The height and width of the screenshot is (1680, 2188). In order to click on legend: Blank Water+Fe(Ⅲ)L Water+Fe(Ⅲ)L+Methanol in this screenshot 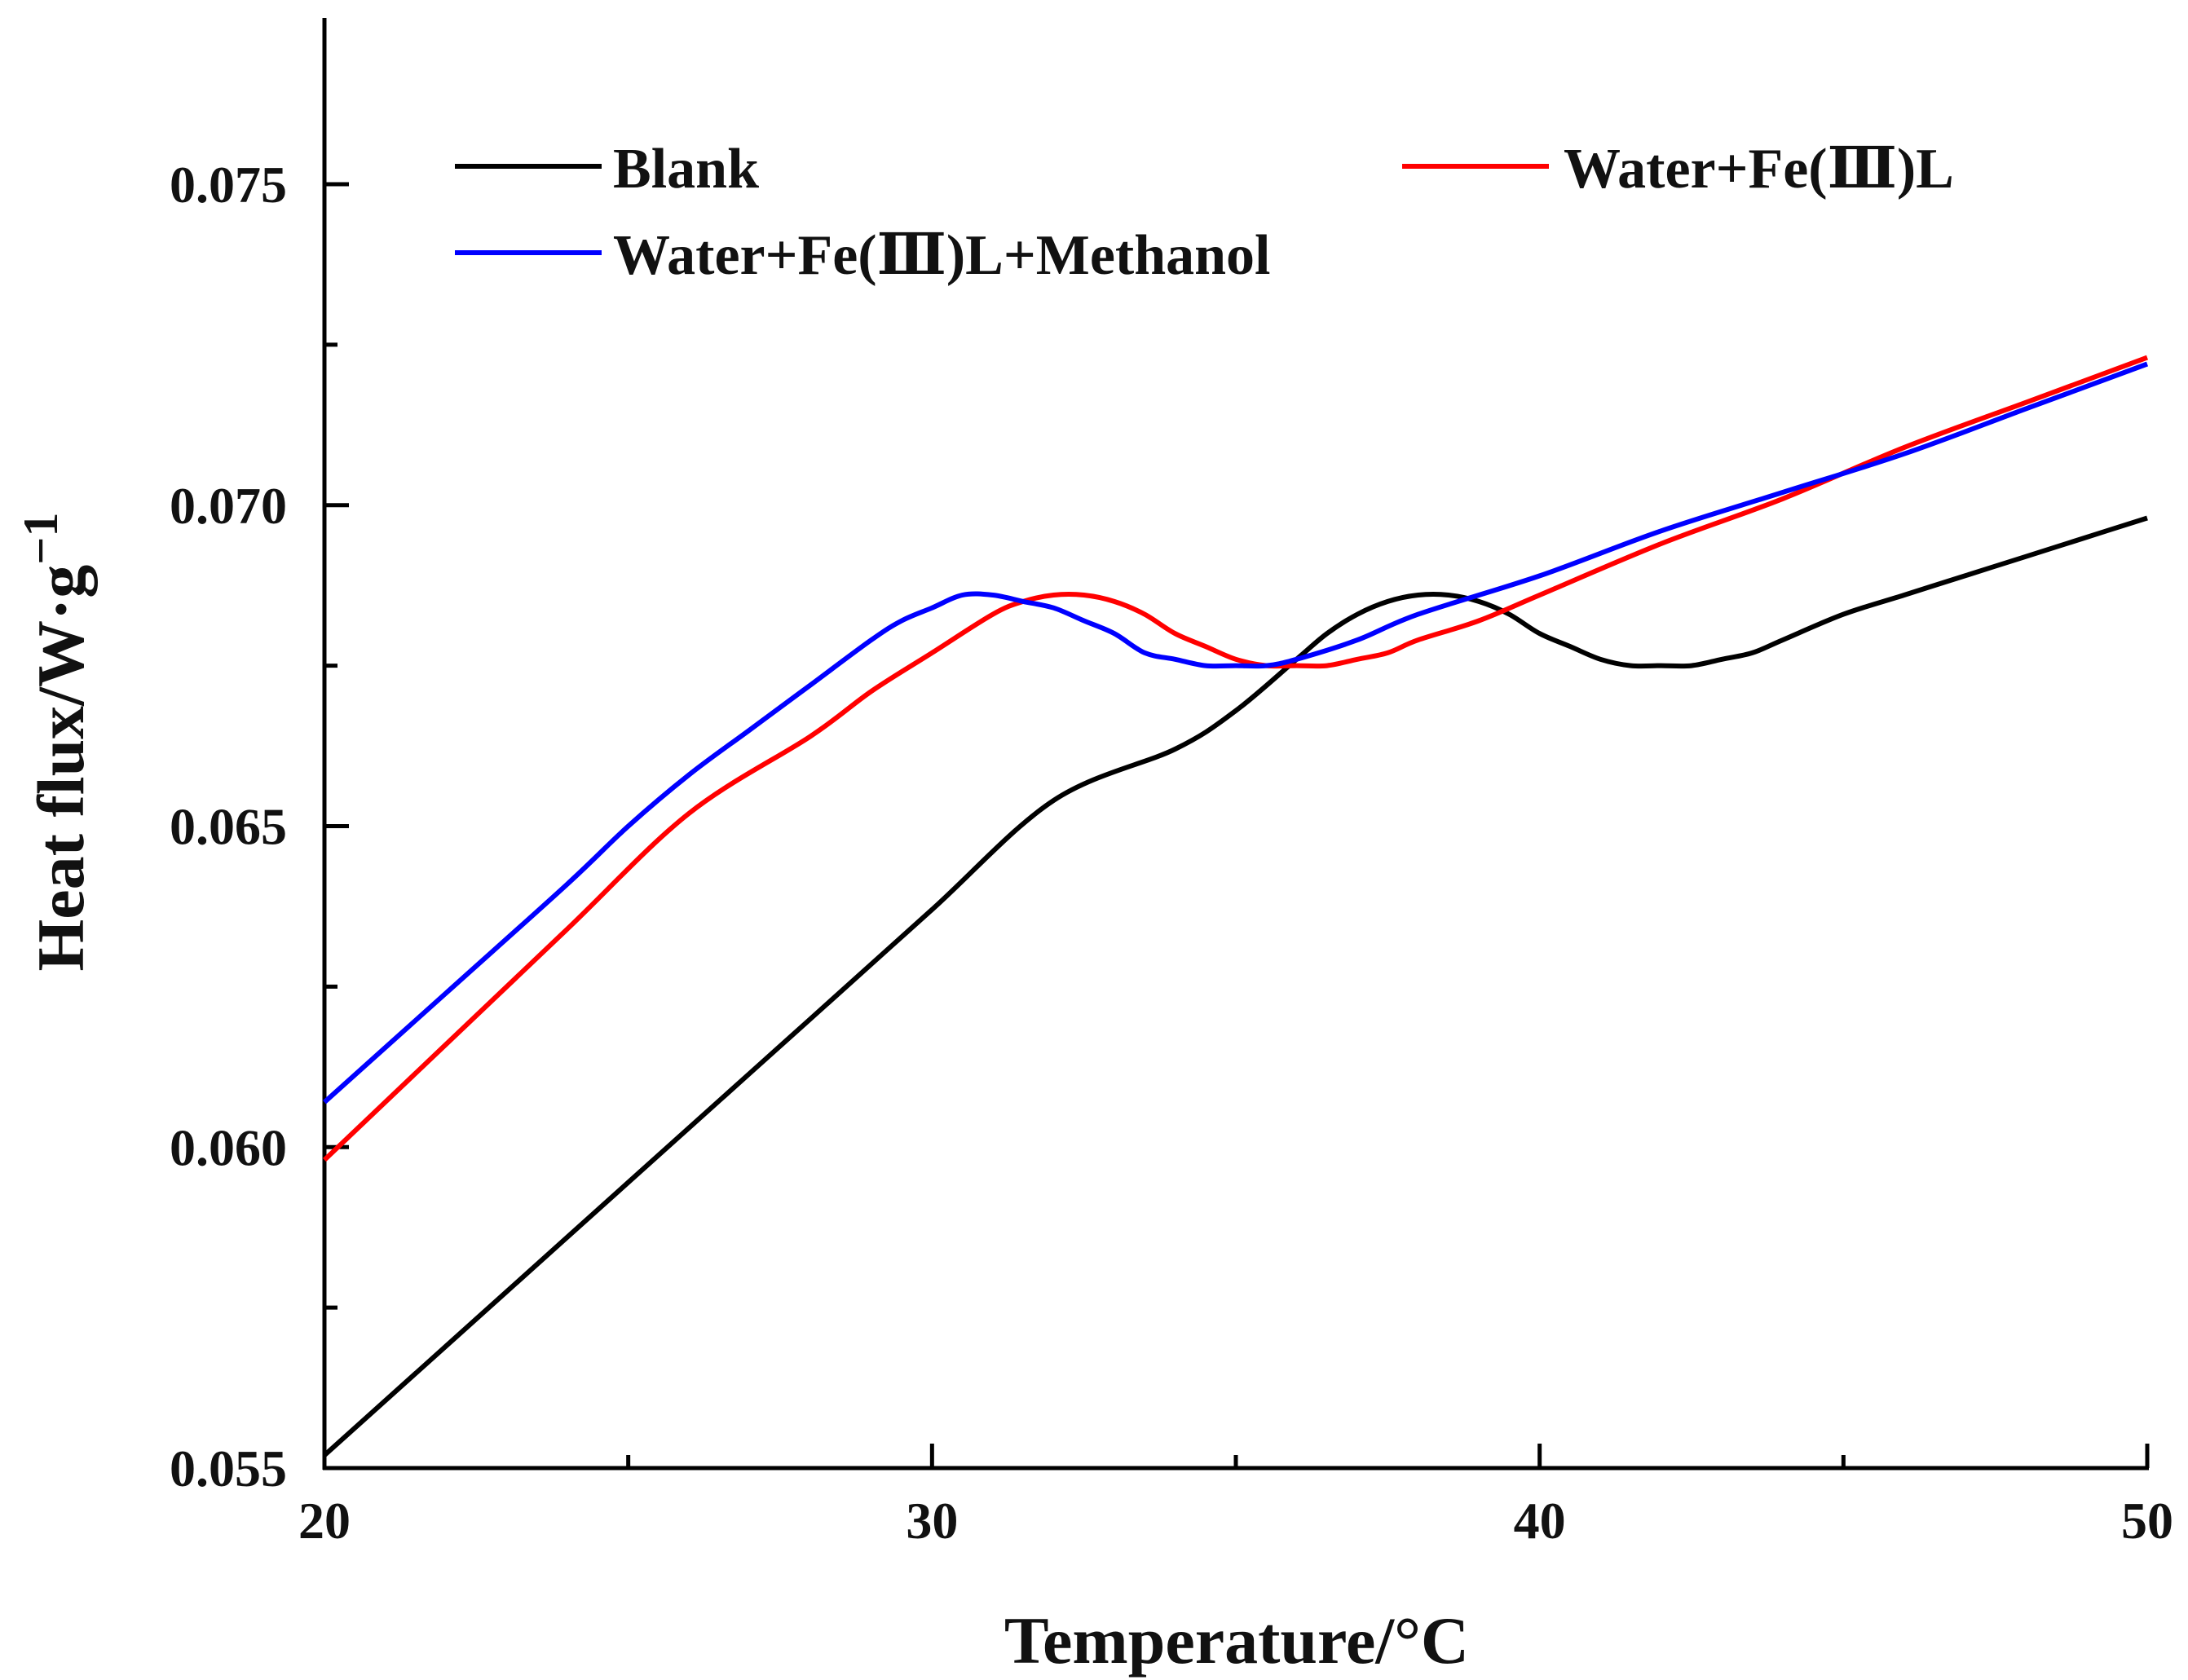, I will do `click(1204, 212)`.